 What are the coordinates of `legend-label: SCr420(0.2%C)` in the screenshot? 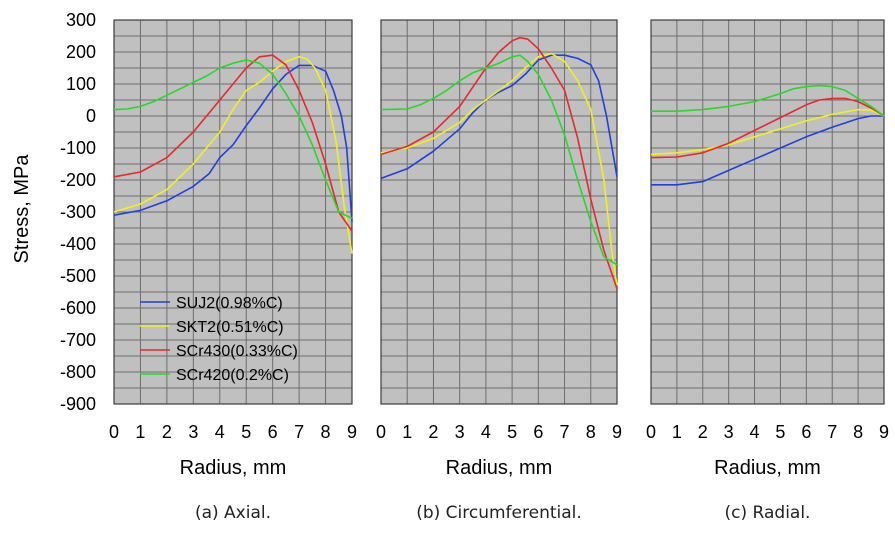 It's located at (232, 375).